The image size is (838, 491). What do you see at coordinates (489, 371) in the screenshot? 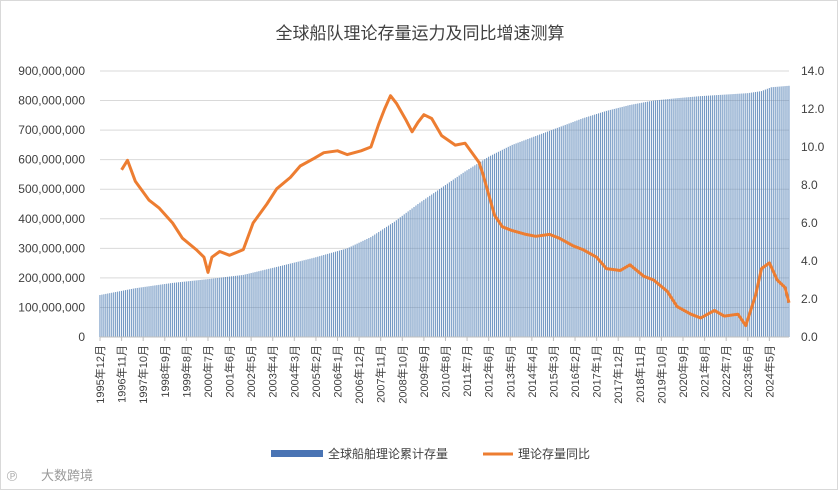
I see `x-tick-label: 2012年6月` at bounding box center [489, 371].